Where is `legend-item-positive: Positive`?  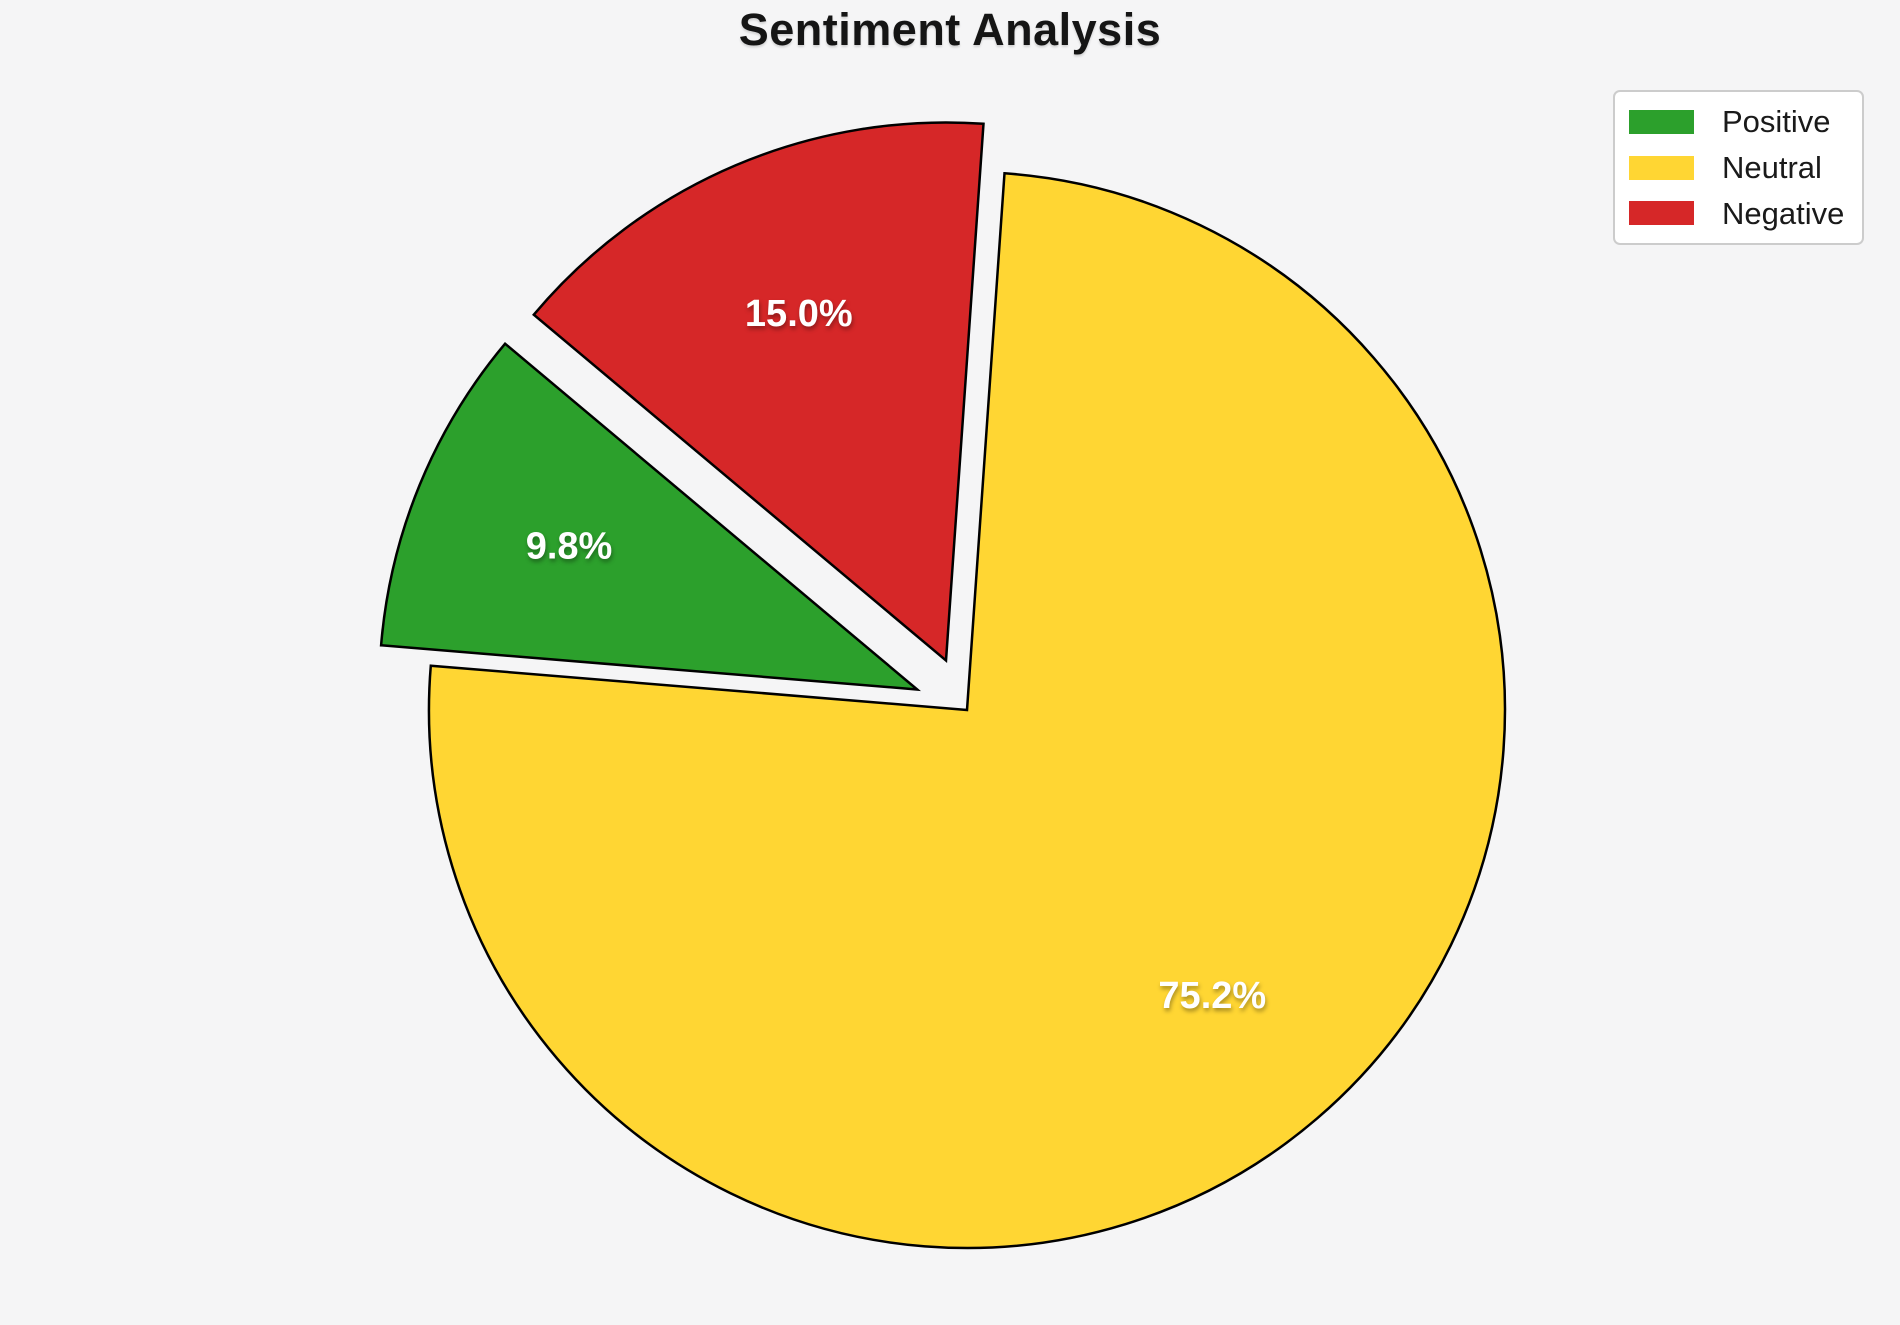
legend-item-positive: Positive is located at coordinates (1738, 122).